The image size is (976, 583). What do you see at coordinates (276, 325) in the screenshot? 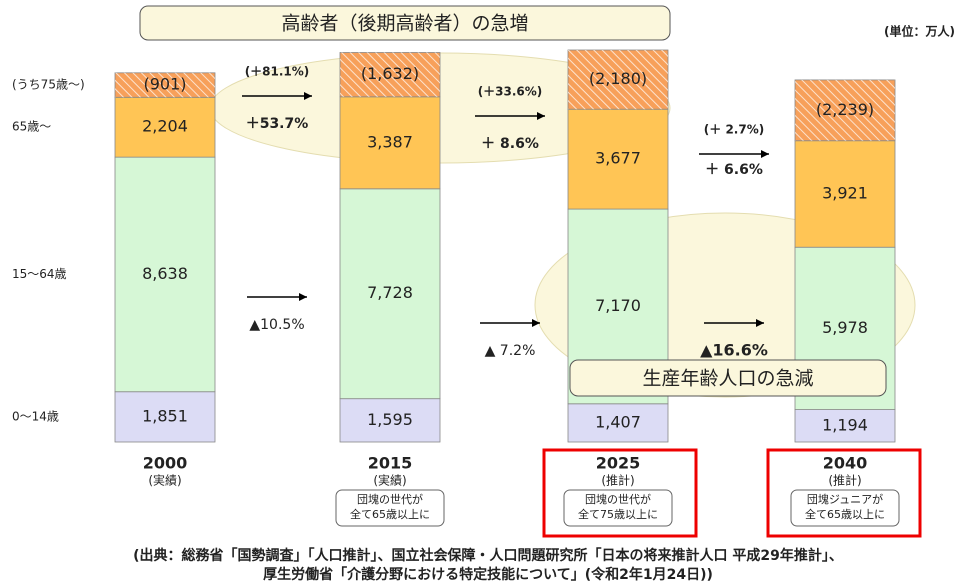
I see `growth-working: ▲10.5%` at bounding box center [276, 325].